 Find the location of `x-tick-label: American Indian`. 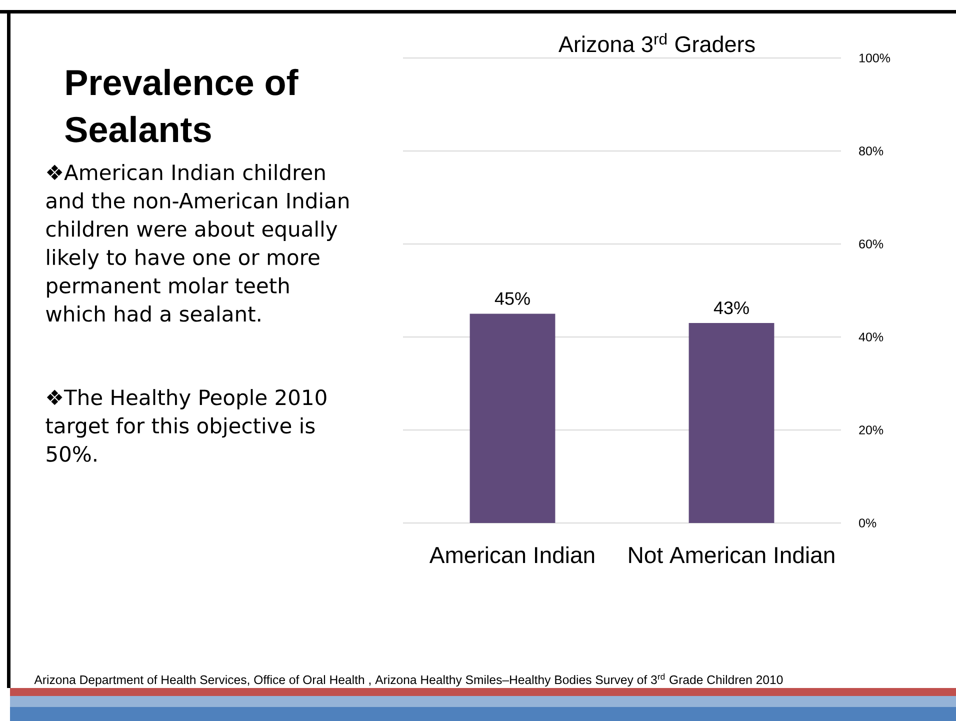

x-tick-label: American Indian is located at coordinates (511, 555).